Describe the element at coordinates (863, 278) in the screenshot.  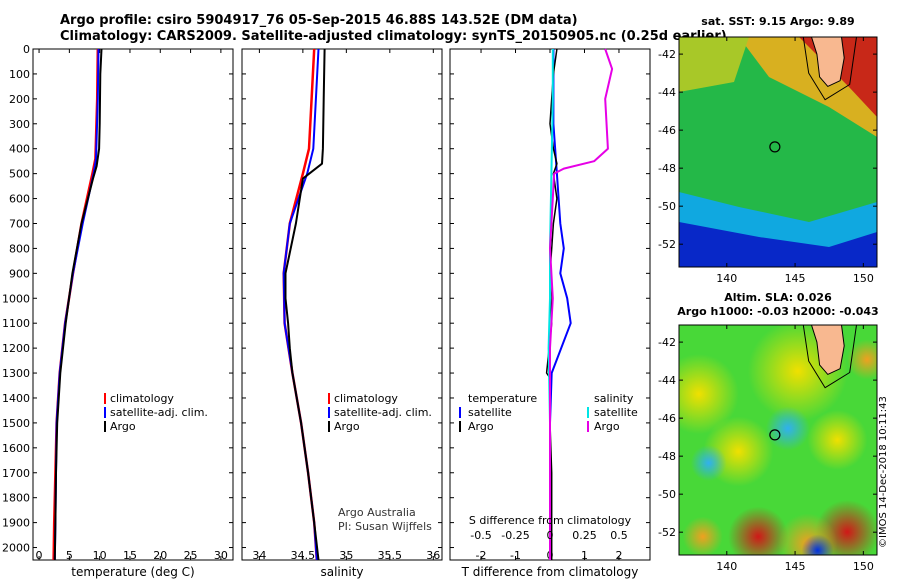
I see `sst-lon-label: 150` at that location.